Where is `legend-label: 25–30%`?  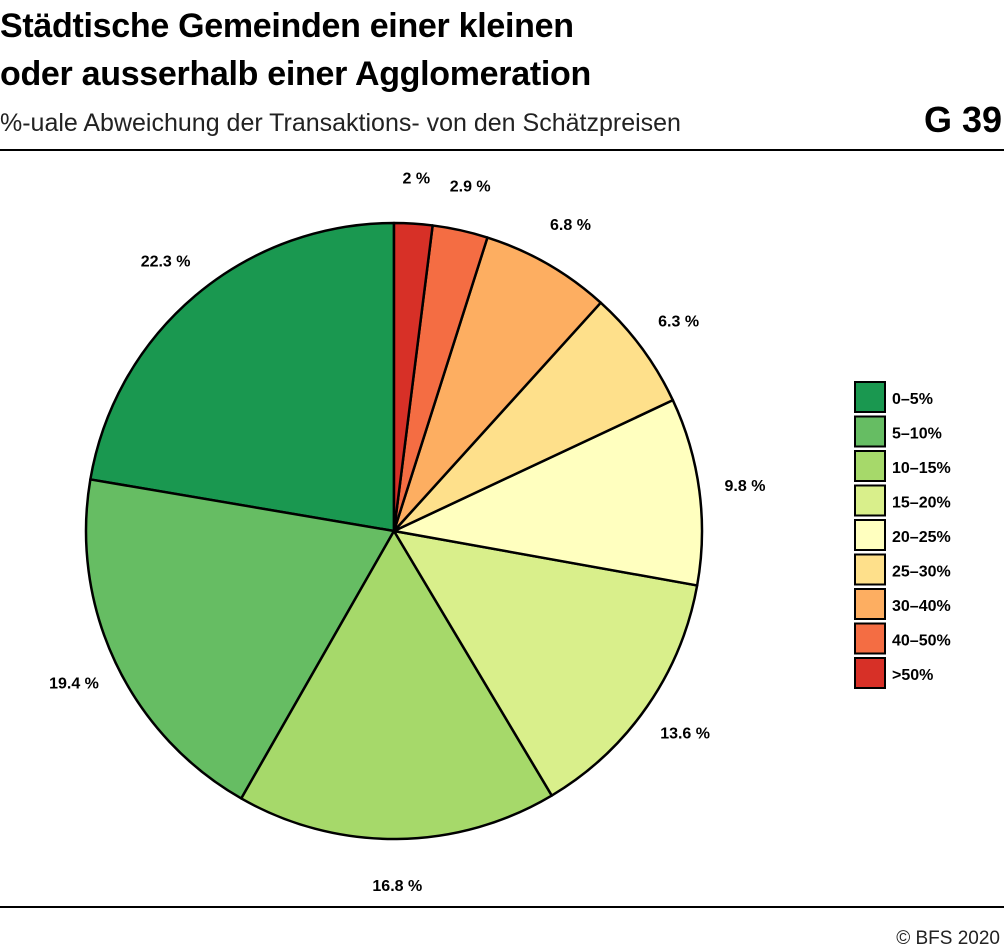 legend-label: 25–30% is located at coordinates (921, 572).